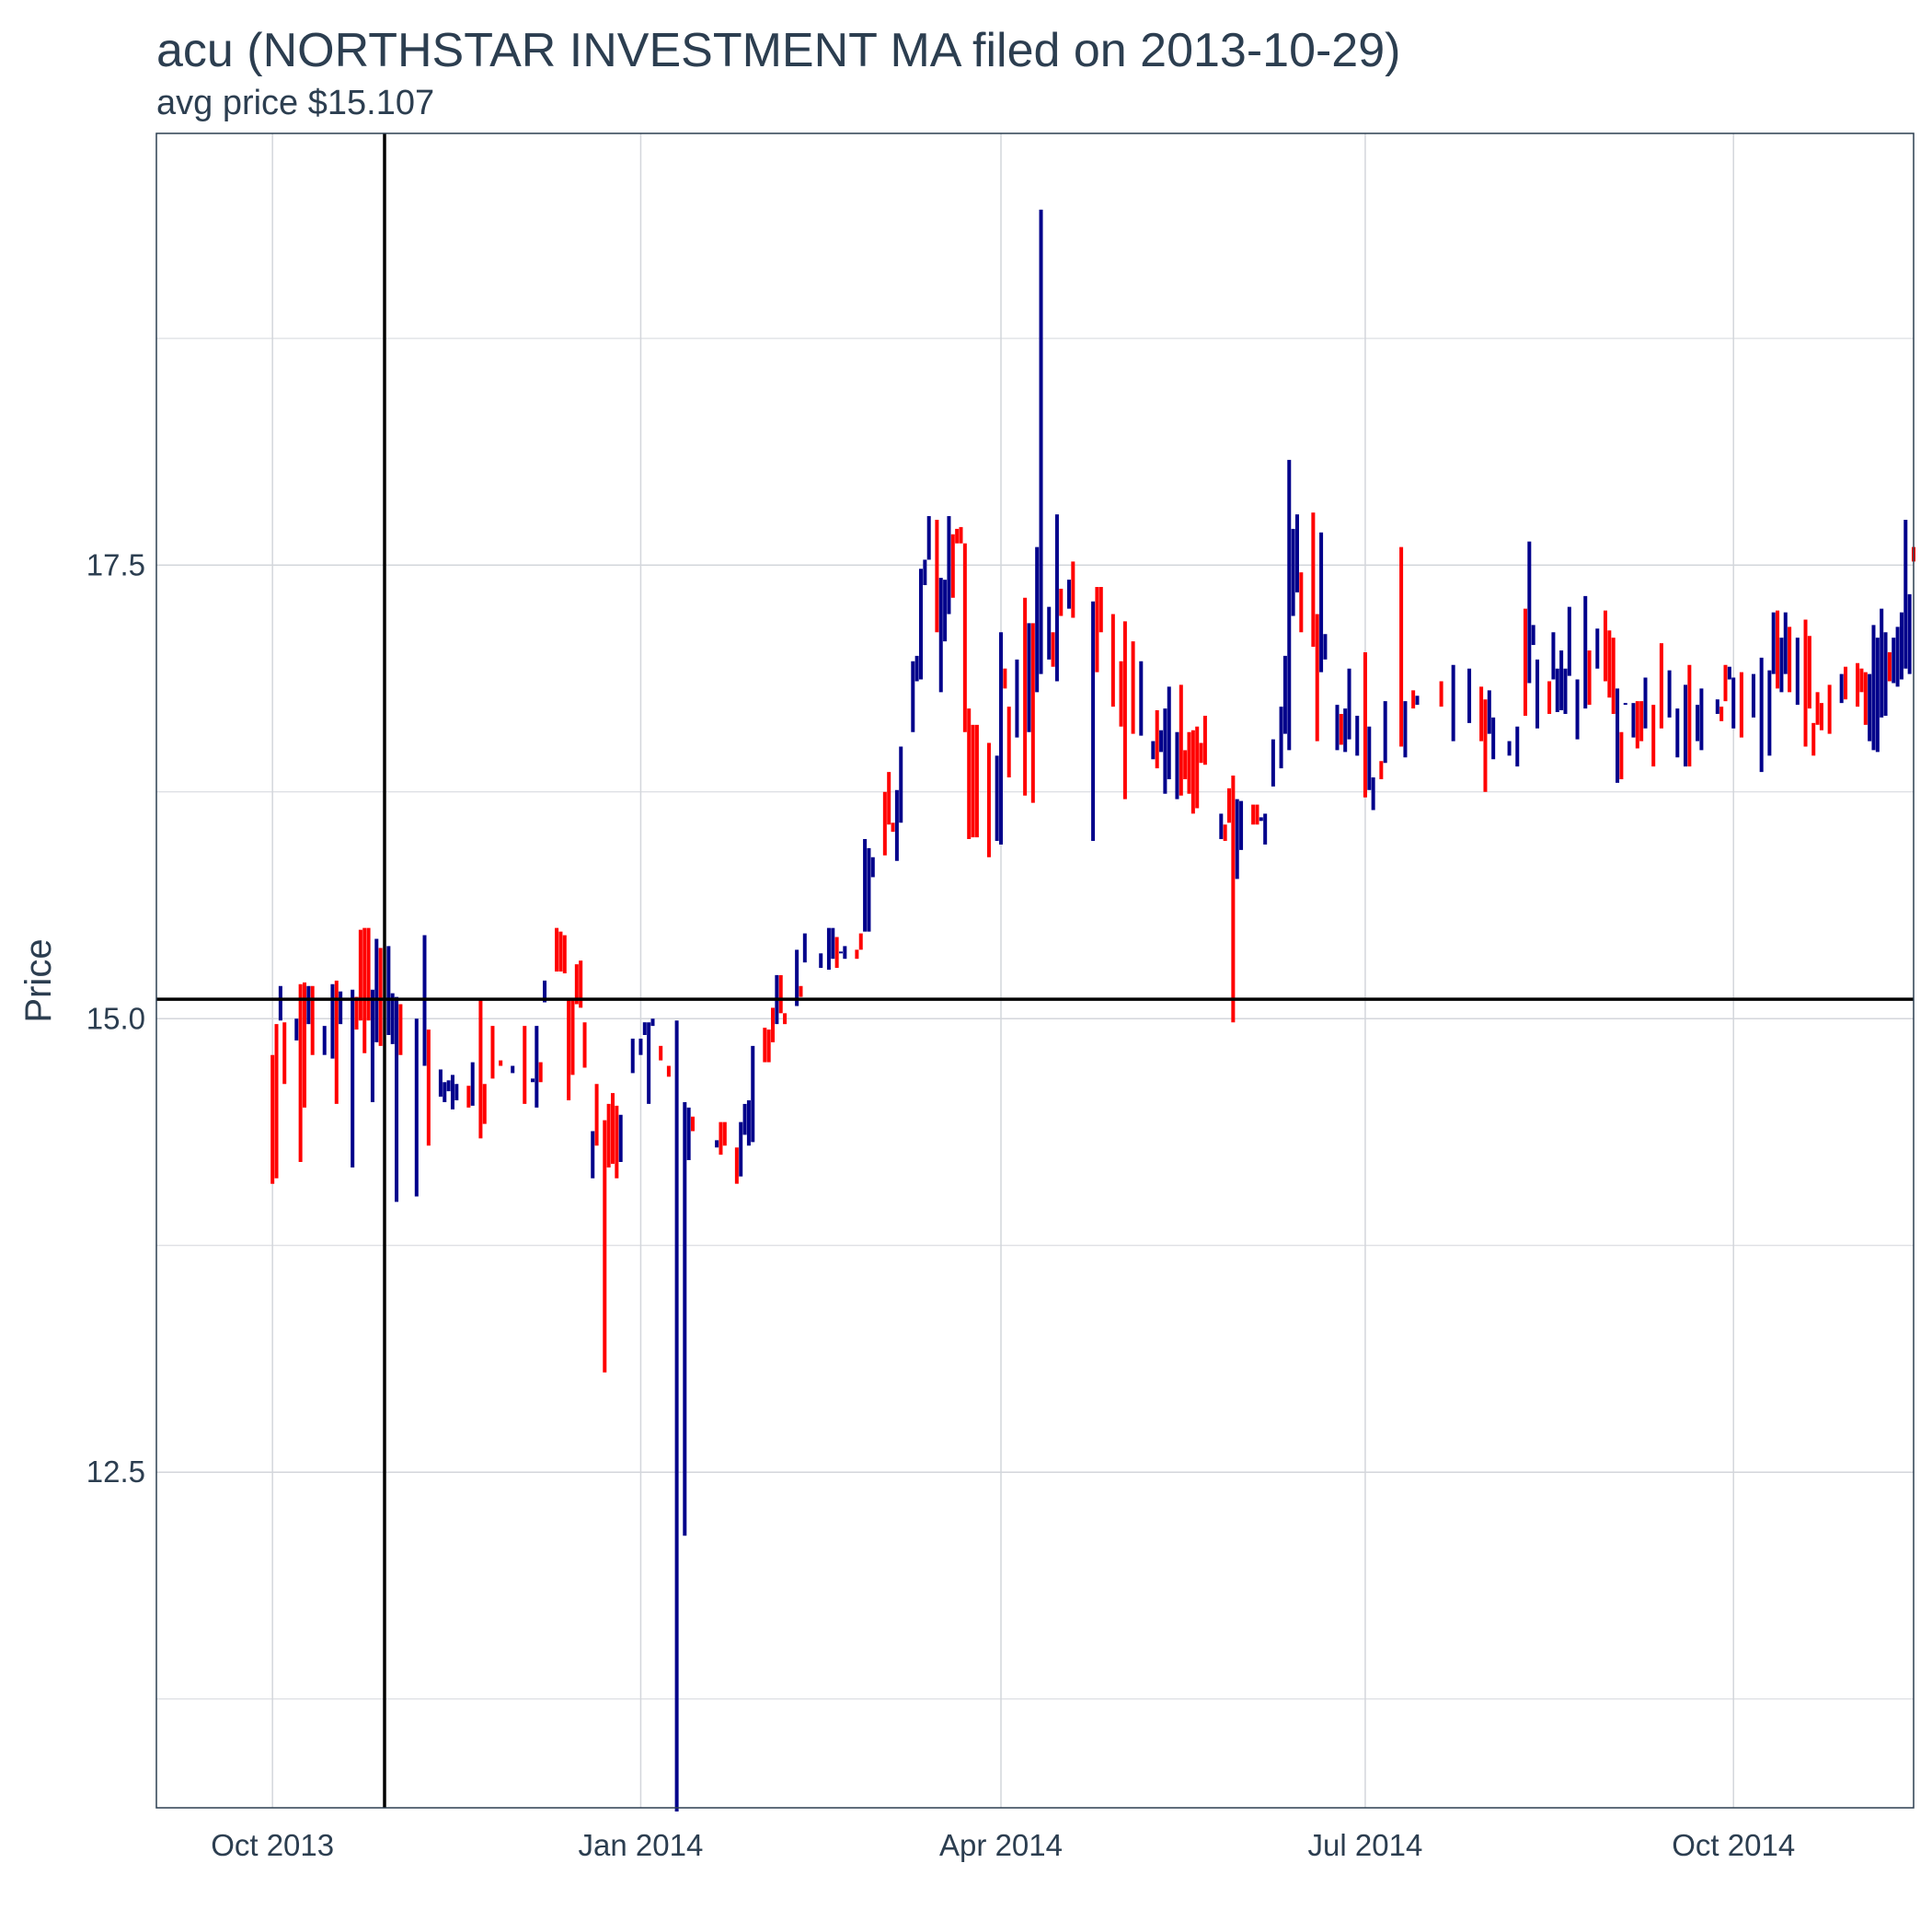 This screenshot has width=1932, height=1932. I want to click on x-tick-label: Oct 2013, so click(272, 1845).